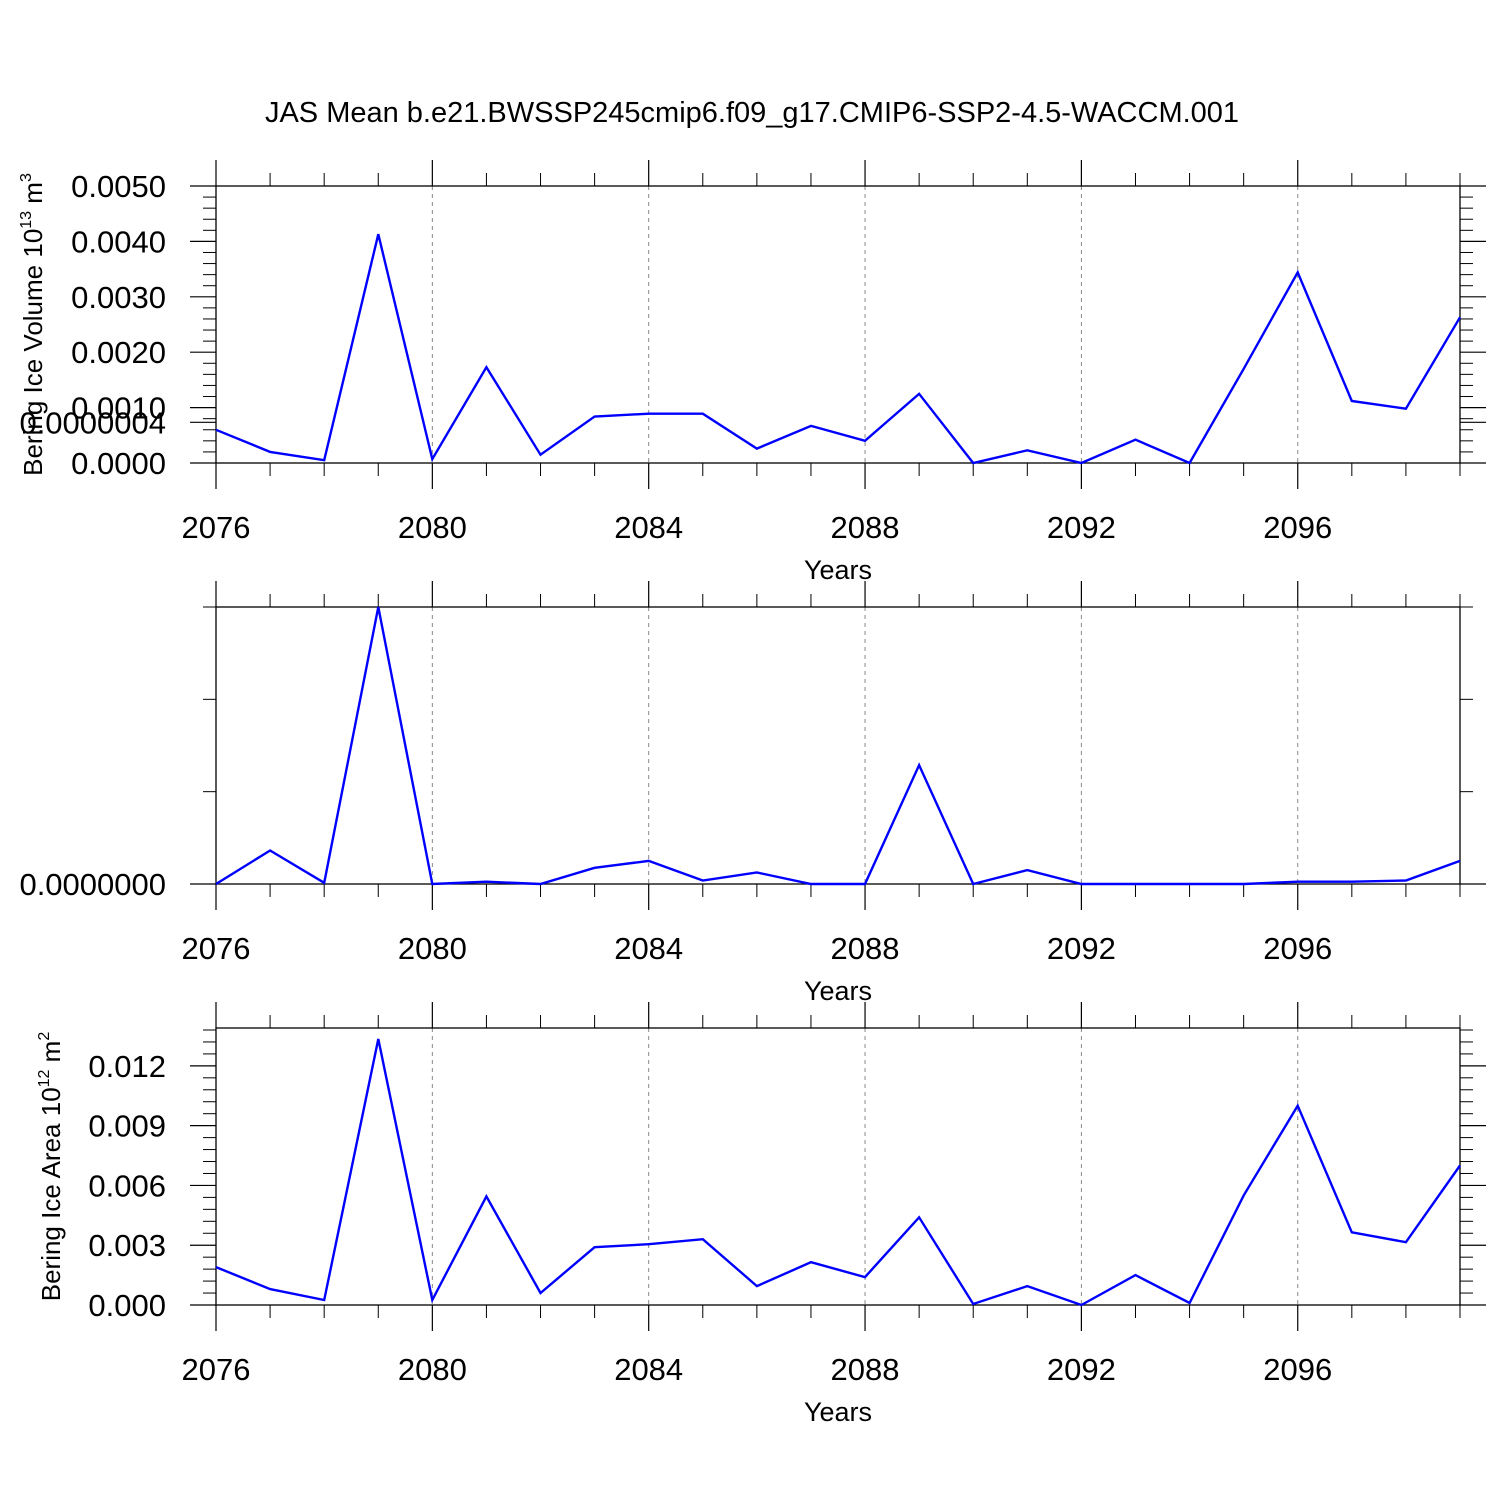  What do you see at coordinates (127, 1305) in the screenshot?
I see `y-tick-label: 0.000` at bounding box center [127, 1305].